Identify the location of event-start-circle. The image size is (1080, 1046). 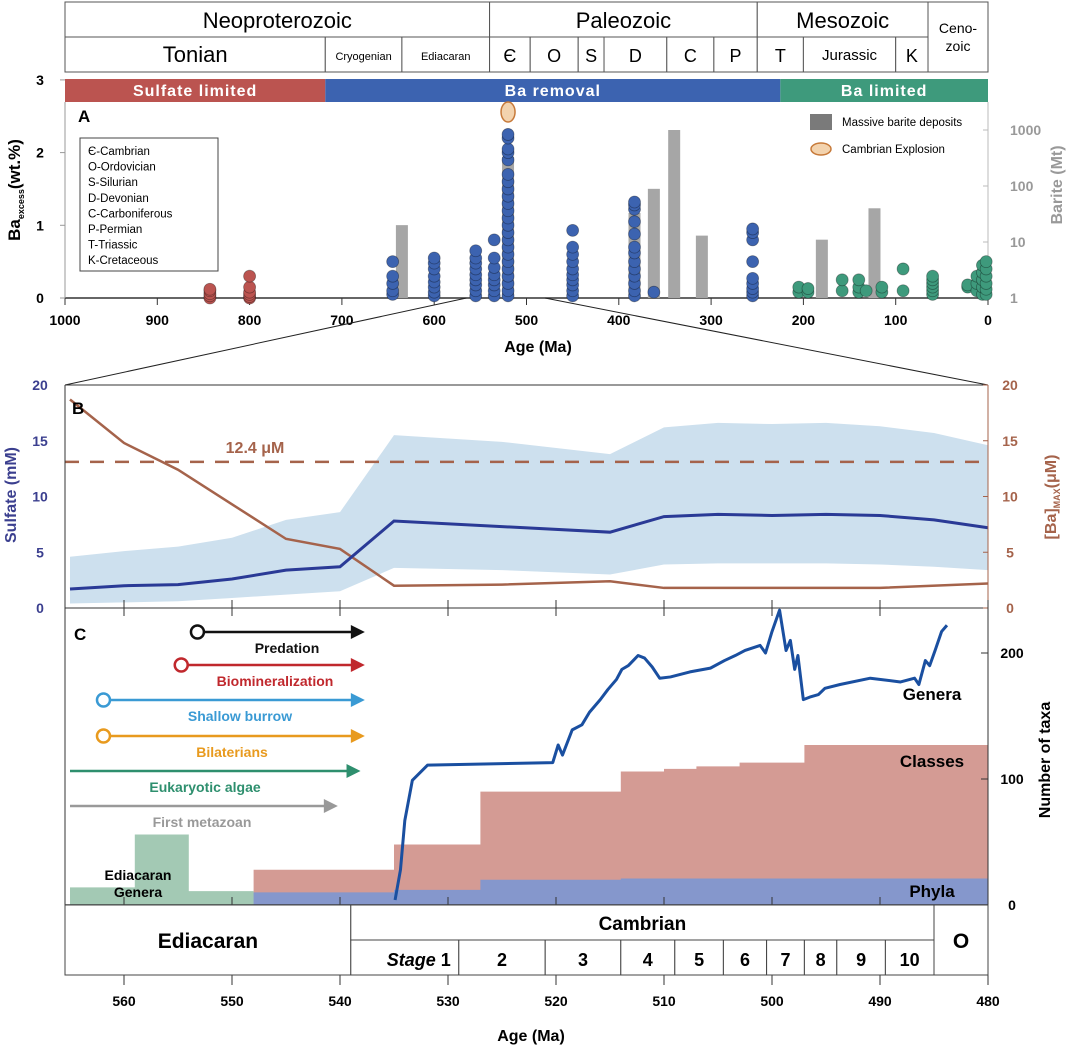
(181, 665).